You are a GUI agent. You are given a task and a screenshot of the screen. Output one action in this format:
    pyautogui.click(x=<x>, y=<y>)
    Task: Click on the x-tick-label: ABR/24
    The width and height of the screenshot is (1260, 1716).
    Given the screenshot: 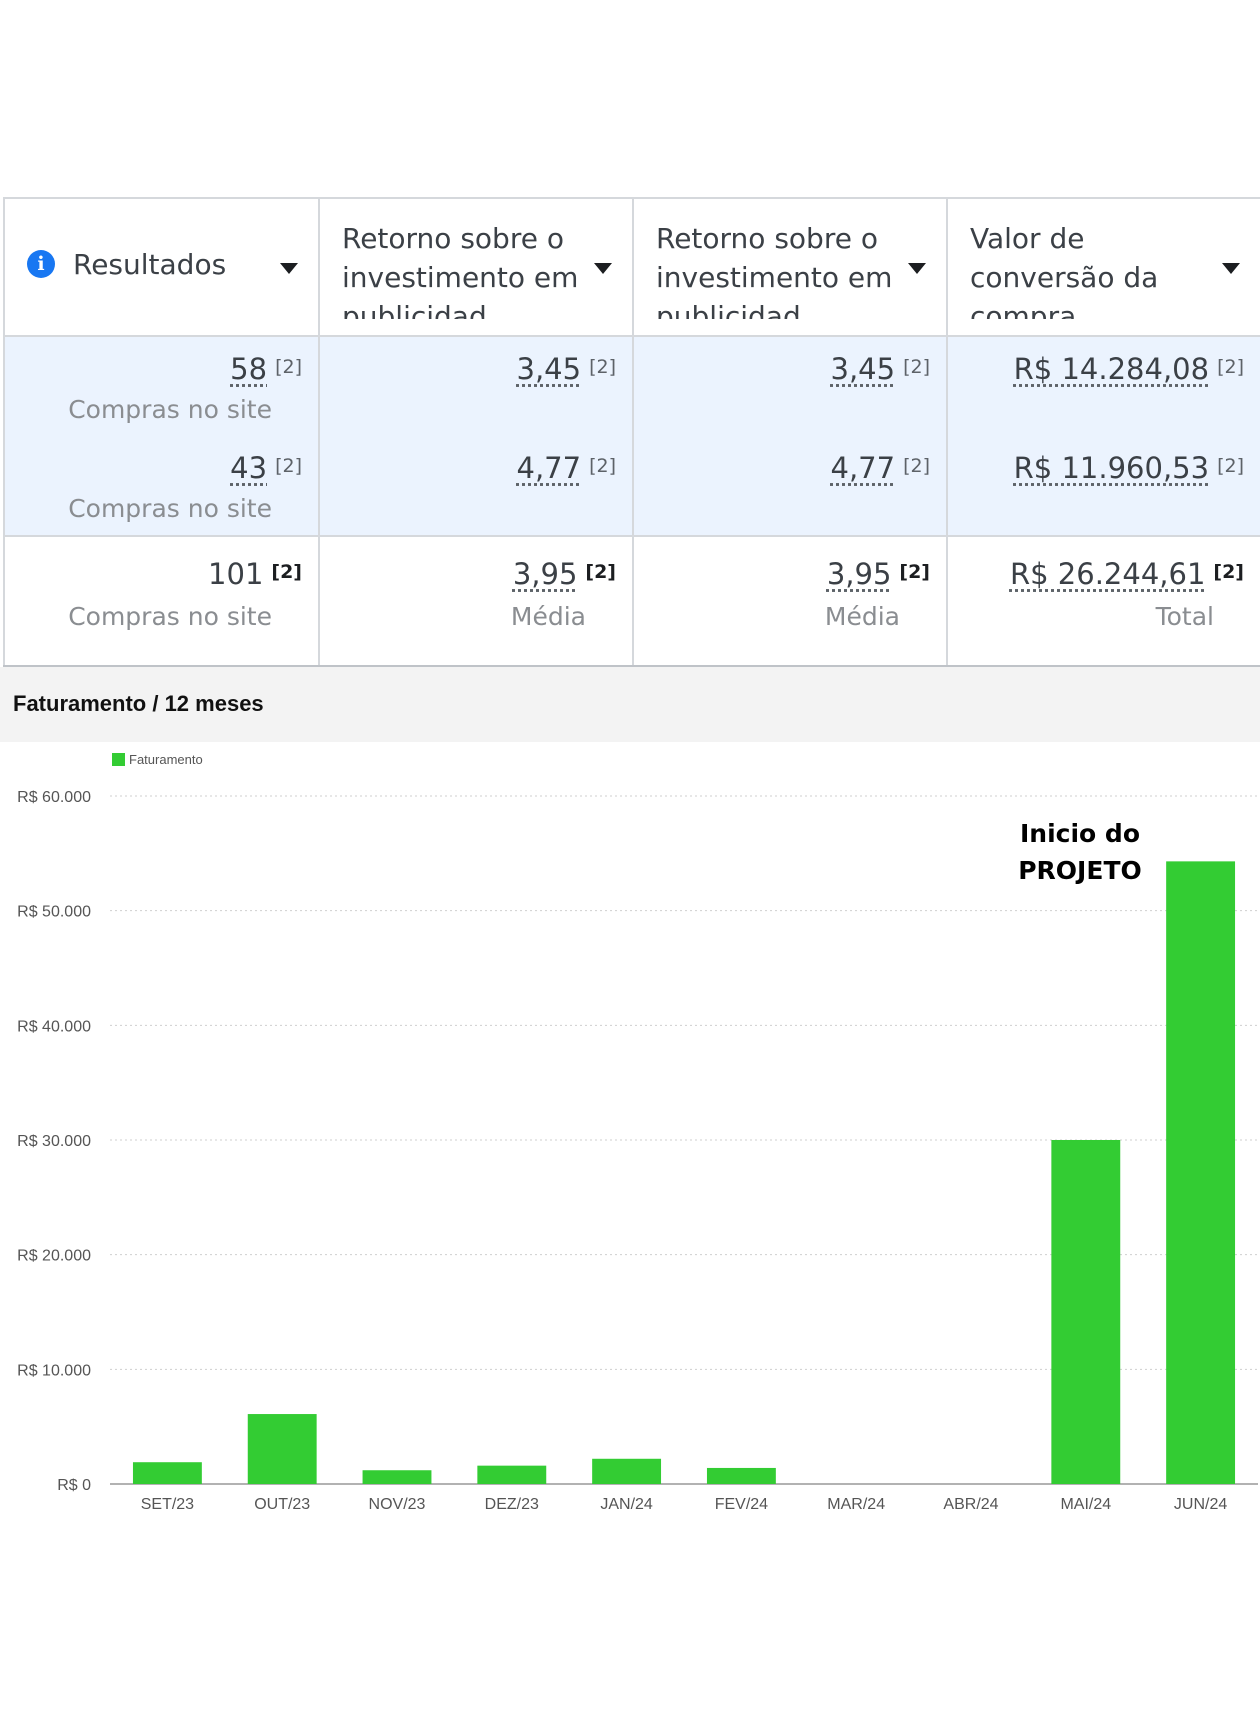 What is the action you would take?
    pyautogui.click(x=970, y=1504)
    